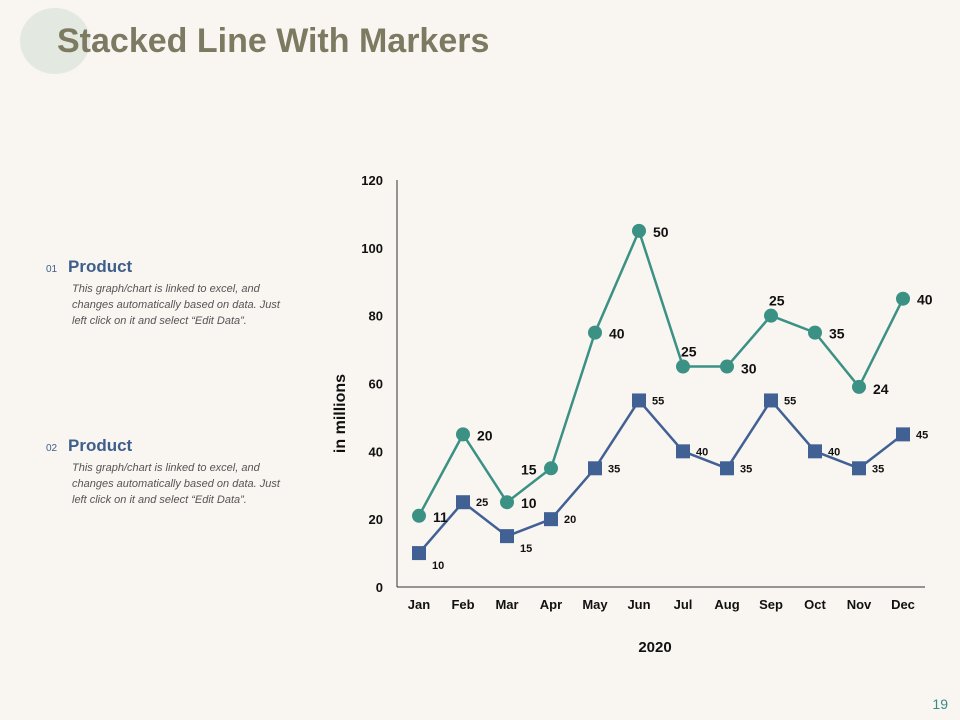 This screenshot has width=960, height=720. Describe the element at coordinates (638, 604) in the screenshot. I see `x-tick-label: Jun` at that location.